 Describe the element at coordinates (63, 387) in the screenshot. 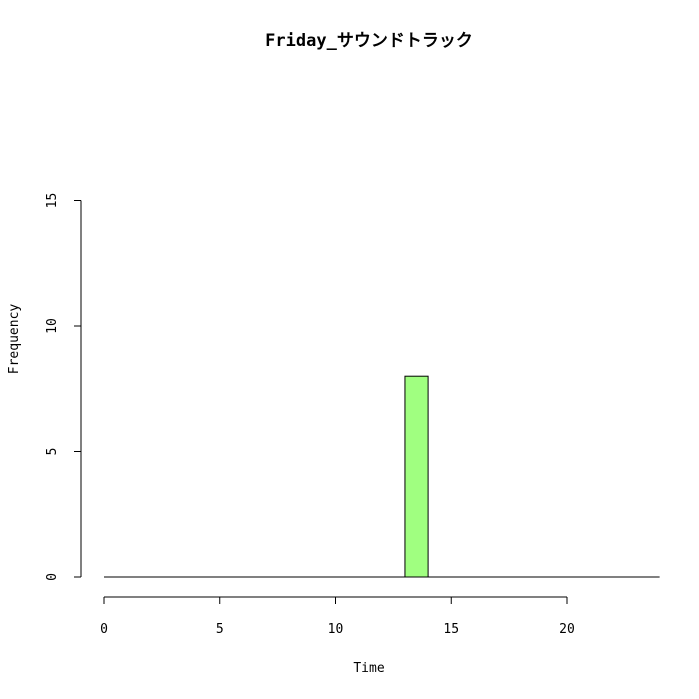

I see `y-axis: 0 5 10 15` at that location.